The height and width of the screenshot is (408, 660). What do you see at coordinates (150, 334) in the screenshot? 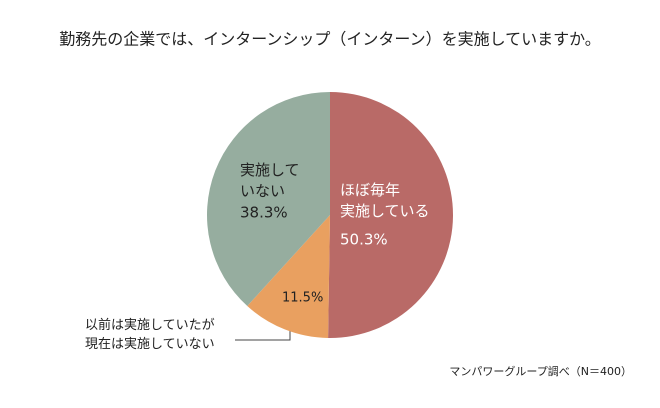
I see `slice-label: 以前は実施していたが現在は実施していない` at bounding box center [150, 334].